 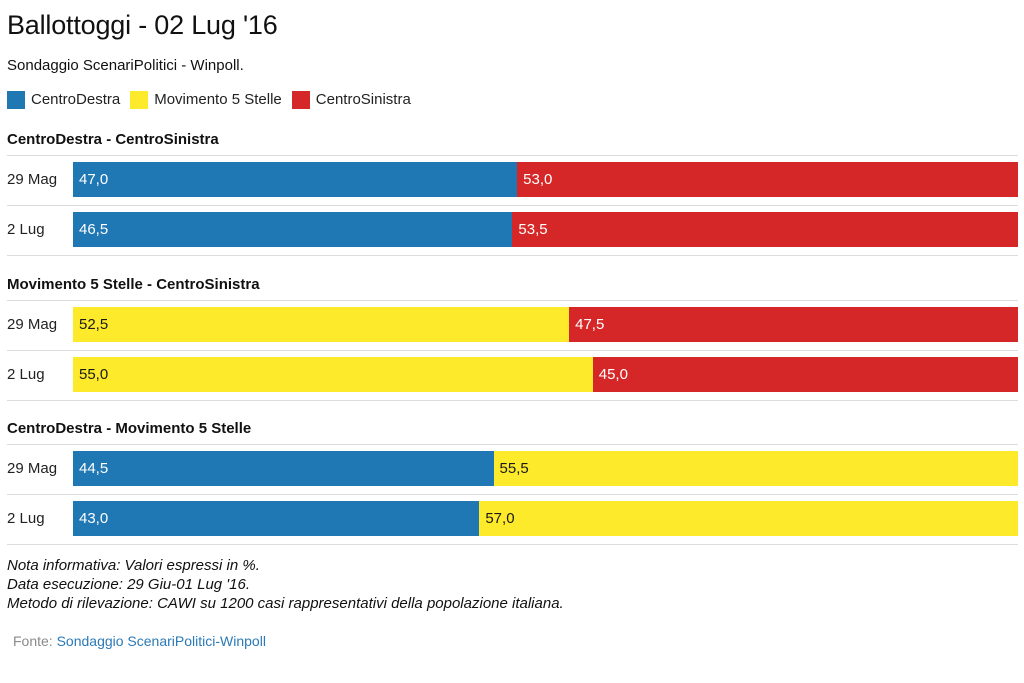 I want to click on bar-segment: 55,5, so click(x=755, y=468).